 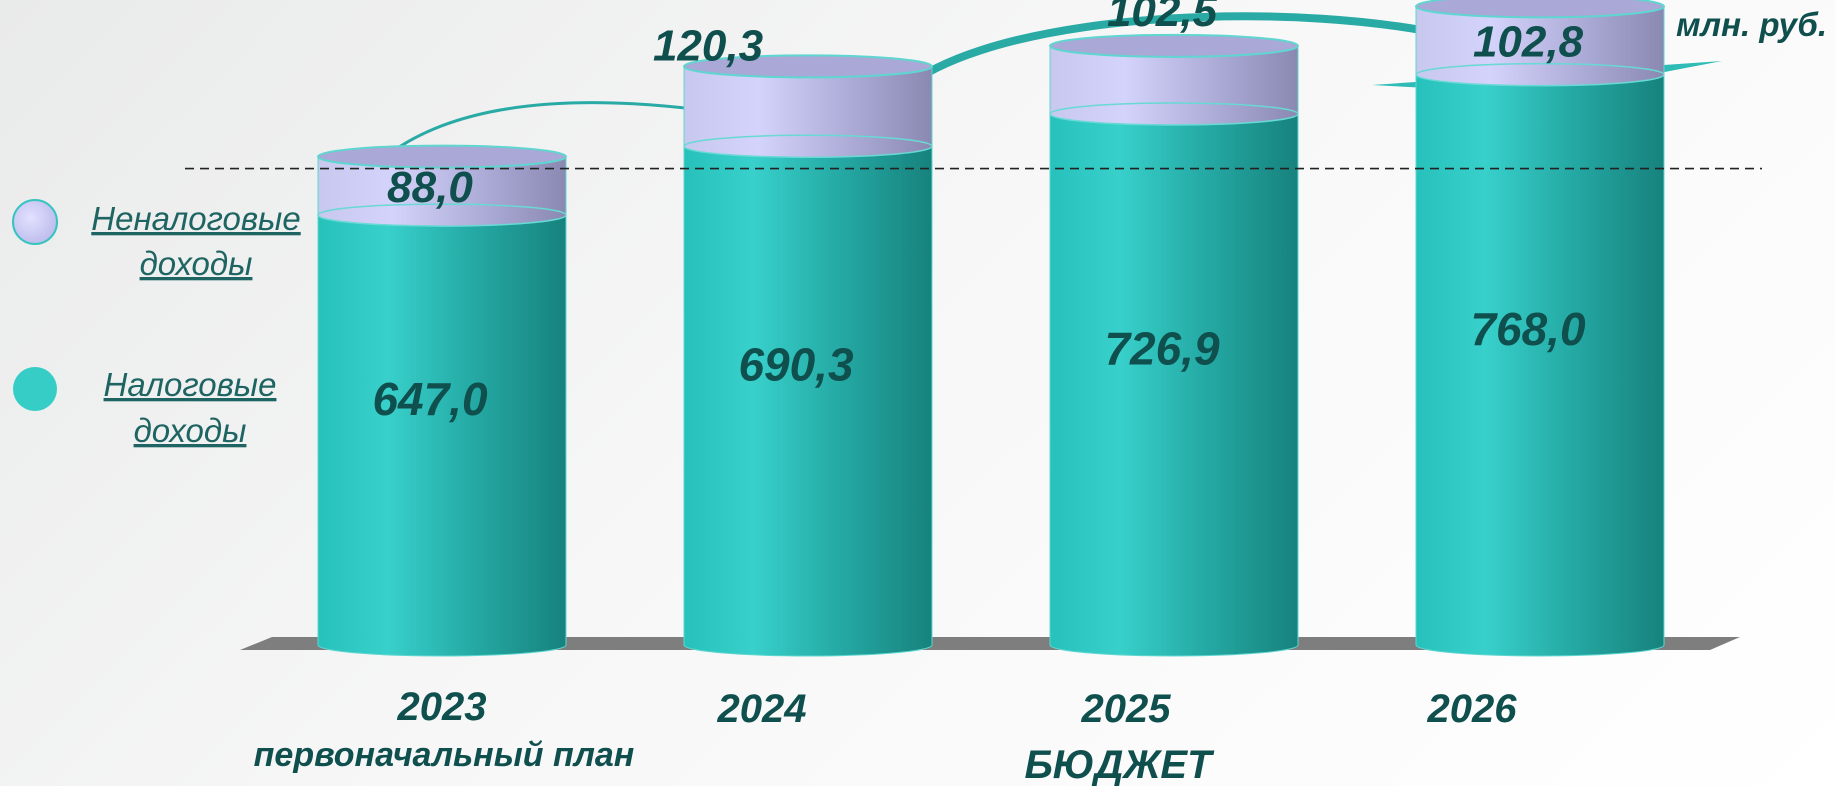 I want to click on bar-top-2023, so click(x=442, y=156).